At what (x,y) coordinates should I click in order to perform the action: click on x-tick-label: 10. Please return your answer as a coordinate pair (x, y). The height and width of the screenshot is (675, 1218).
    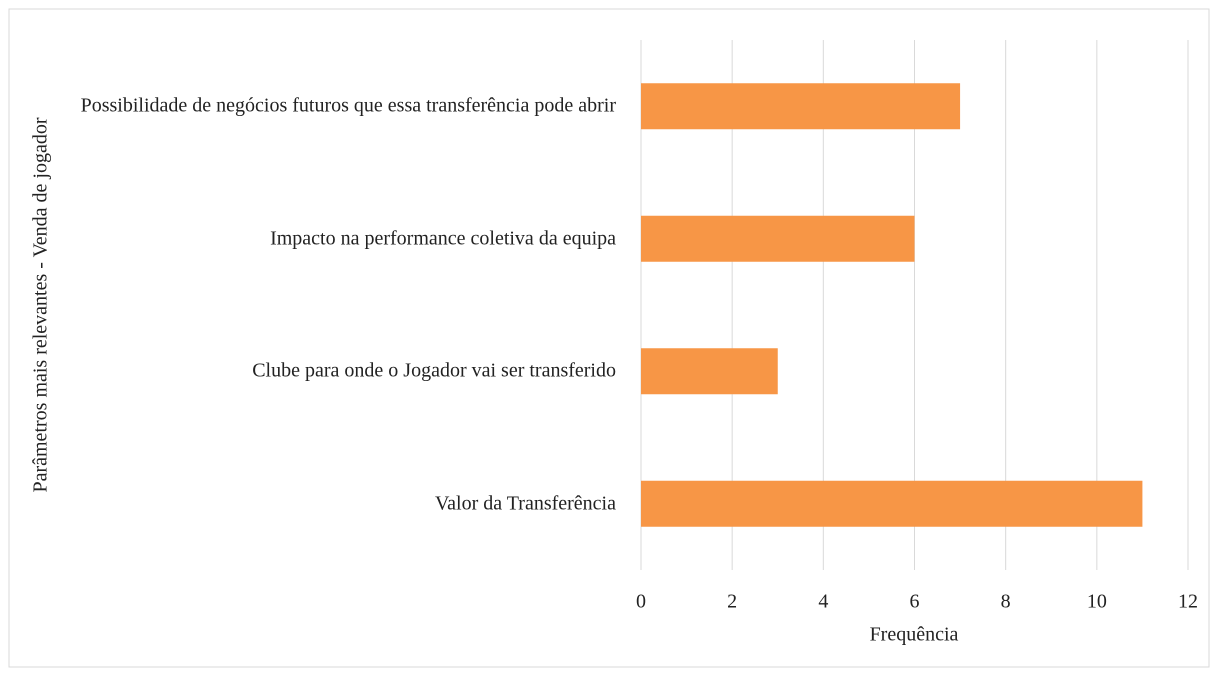
    Looking at the image, I should click on (1097, 602).